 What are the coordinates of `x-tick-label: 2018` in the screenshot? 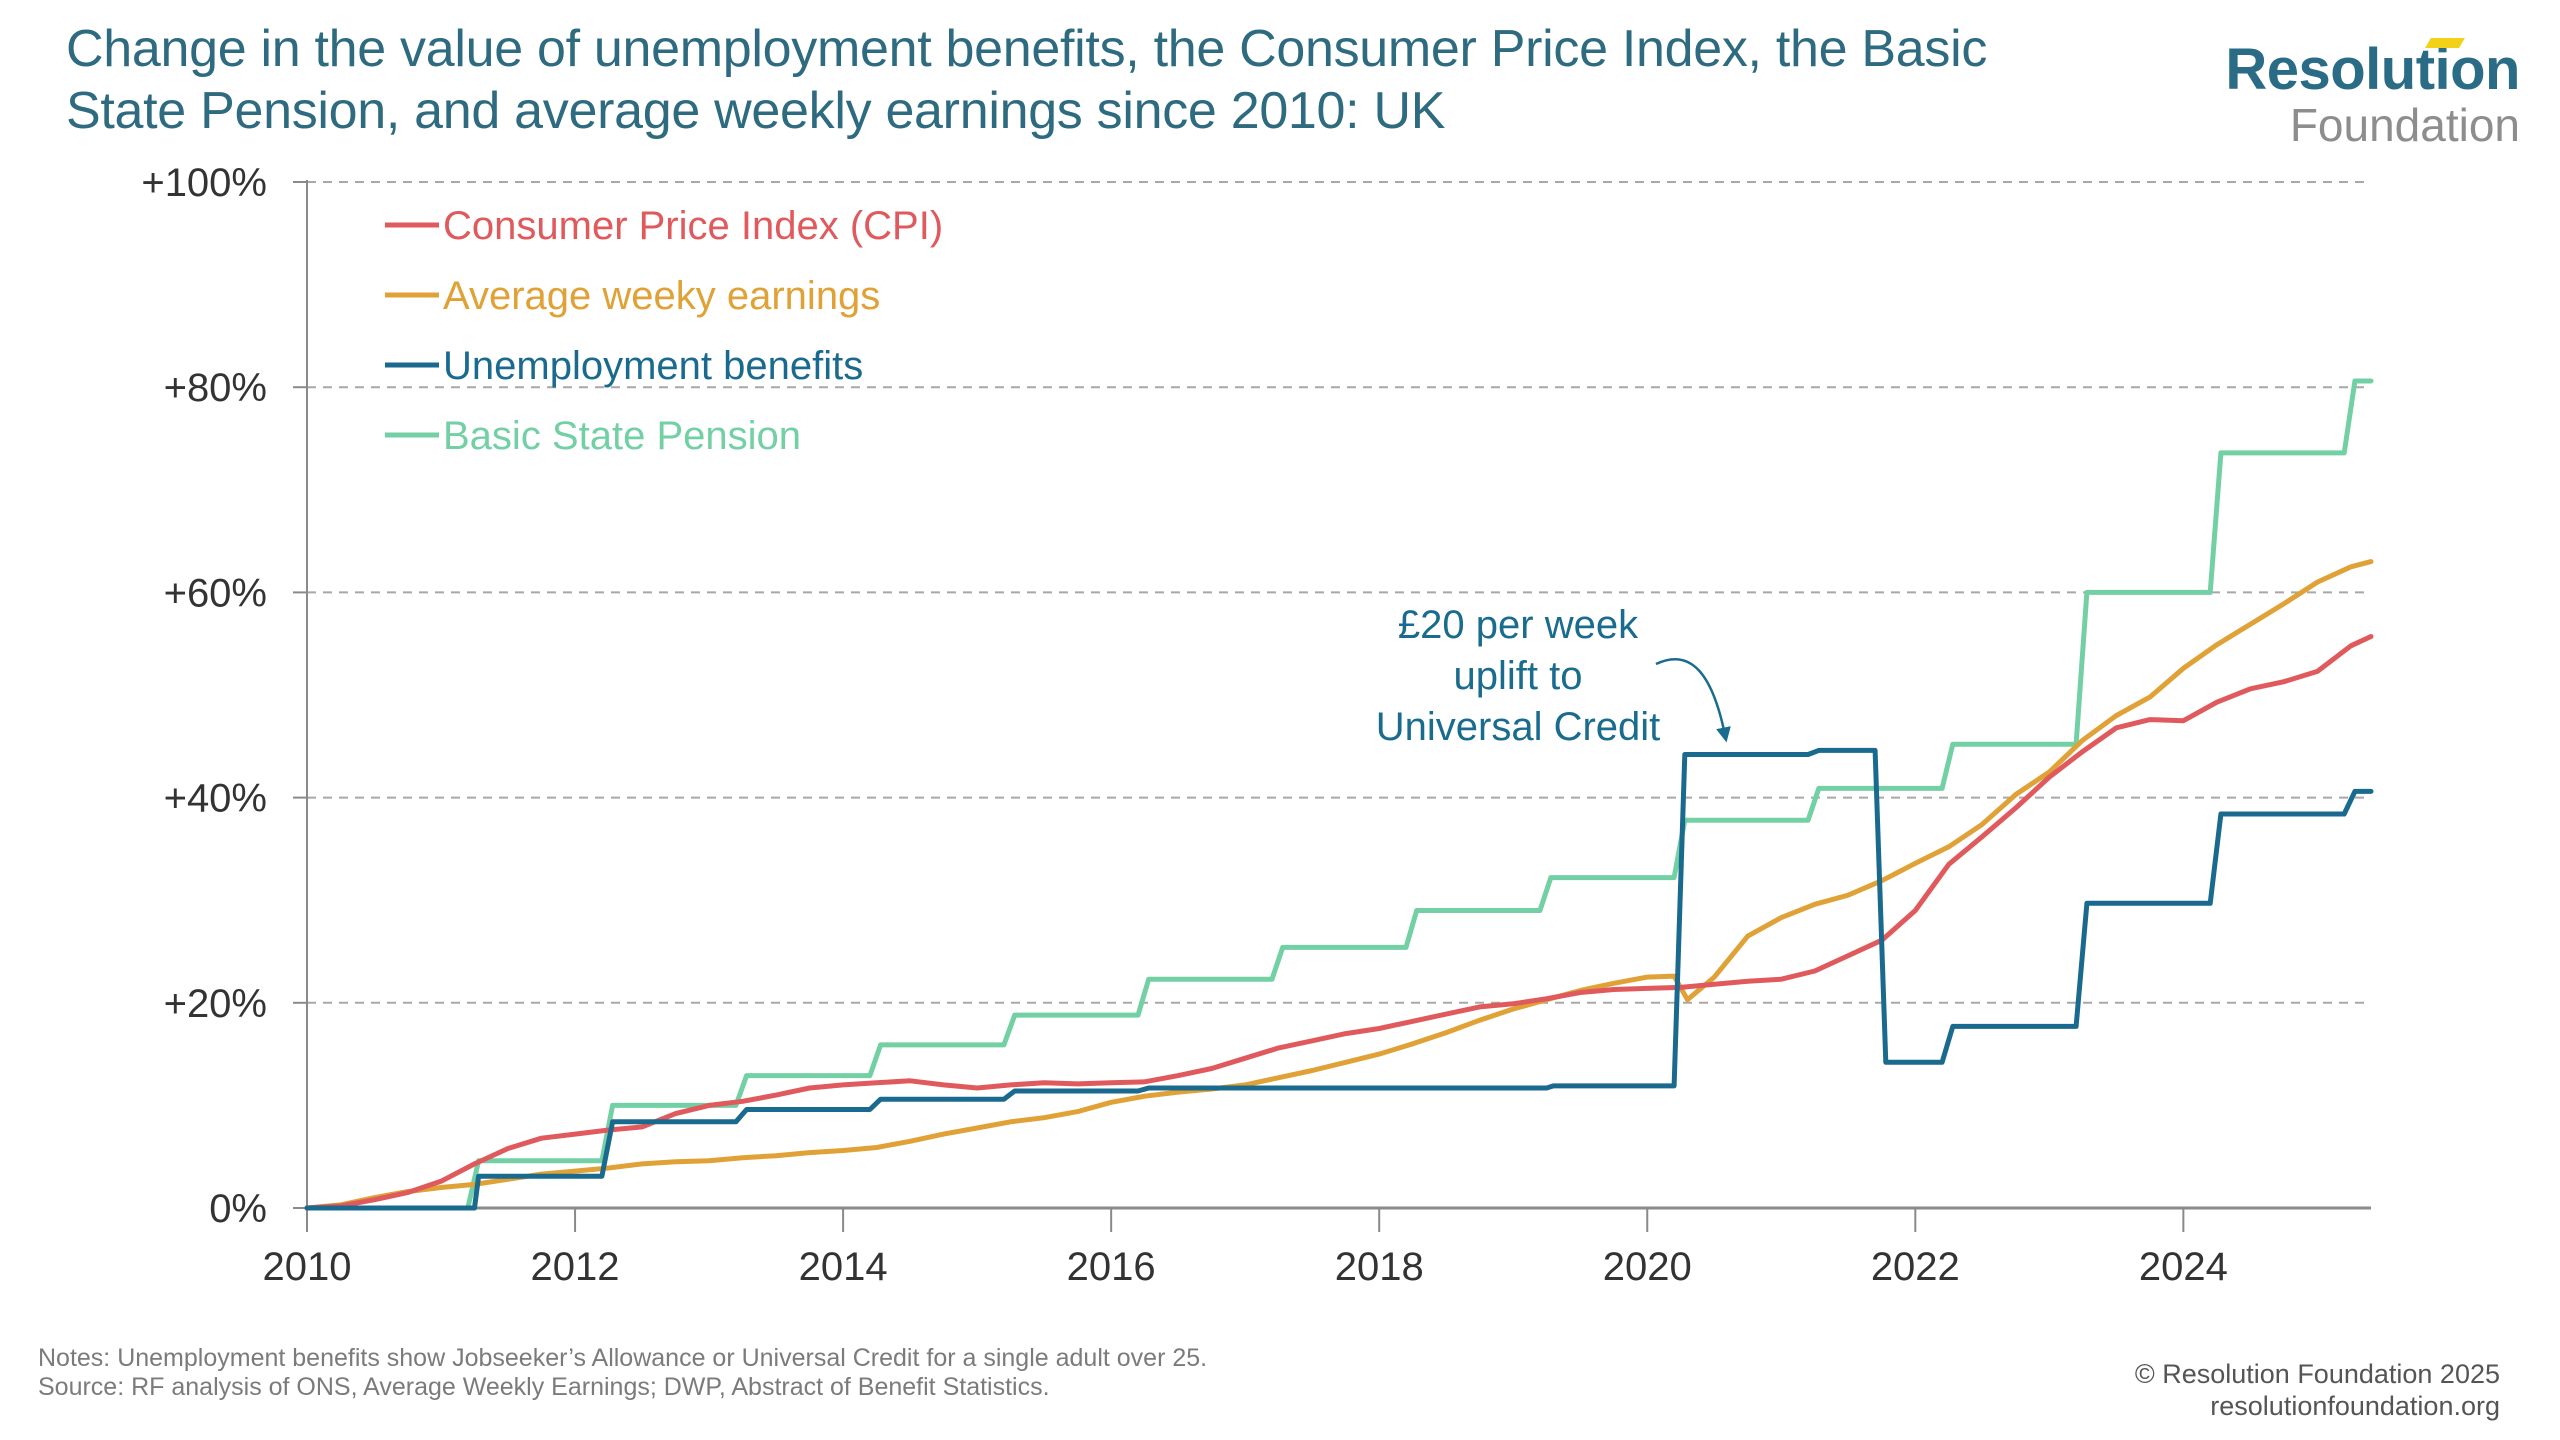 It's located at (1379, 1267).